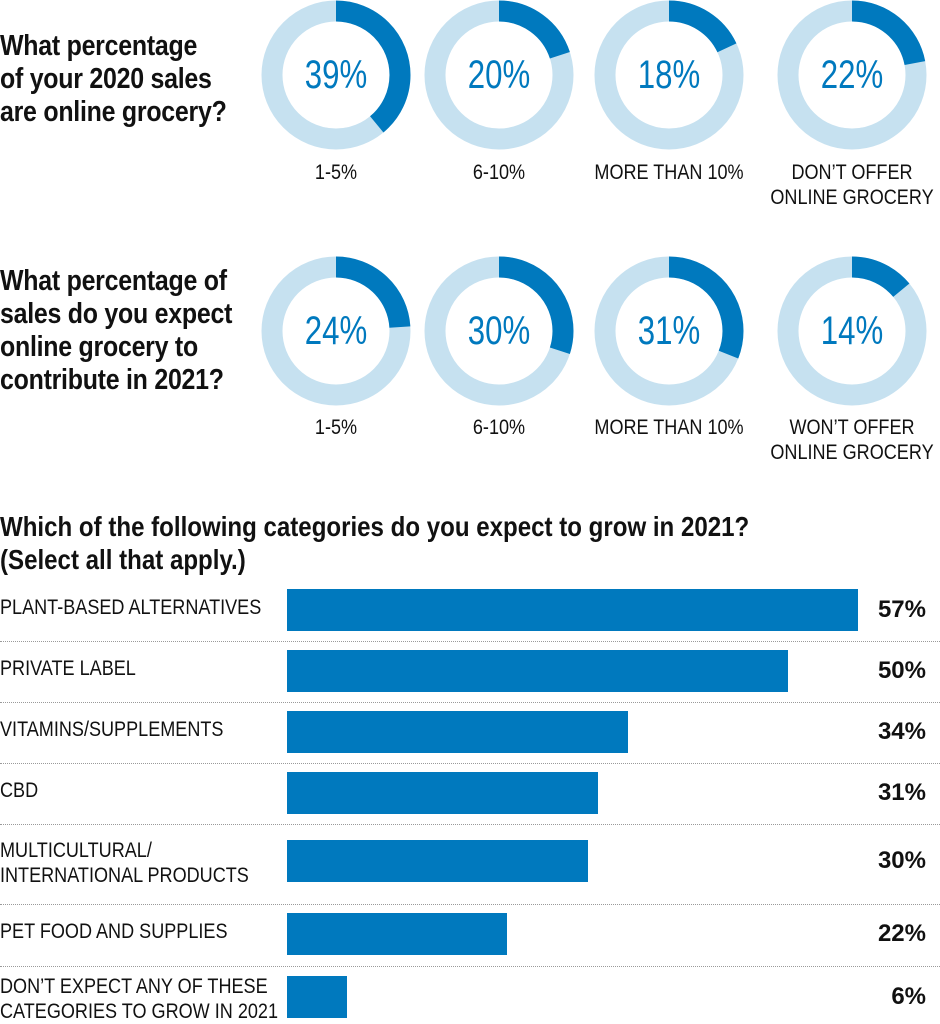 This screenshot has height=1024, width=940. What do you see at coordinates (124, 875) in the screenshot?
I see `bar-category-label-line: INTERNATIONAL PRODUCTS` at bounding box center [124, 875].